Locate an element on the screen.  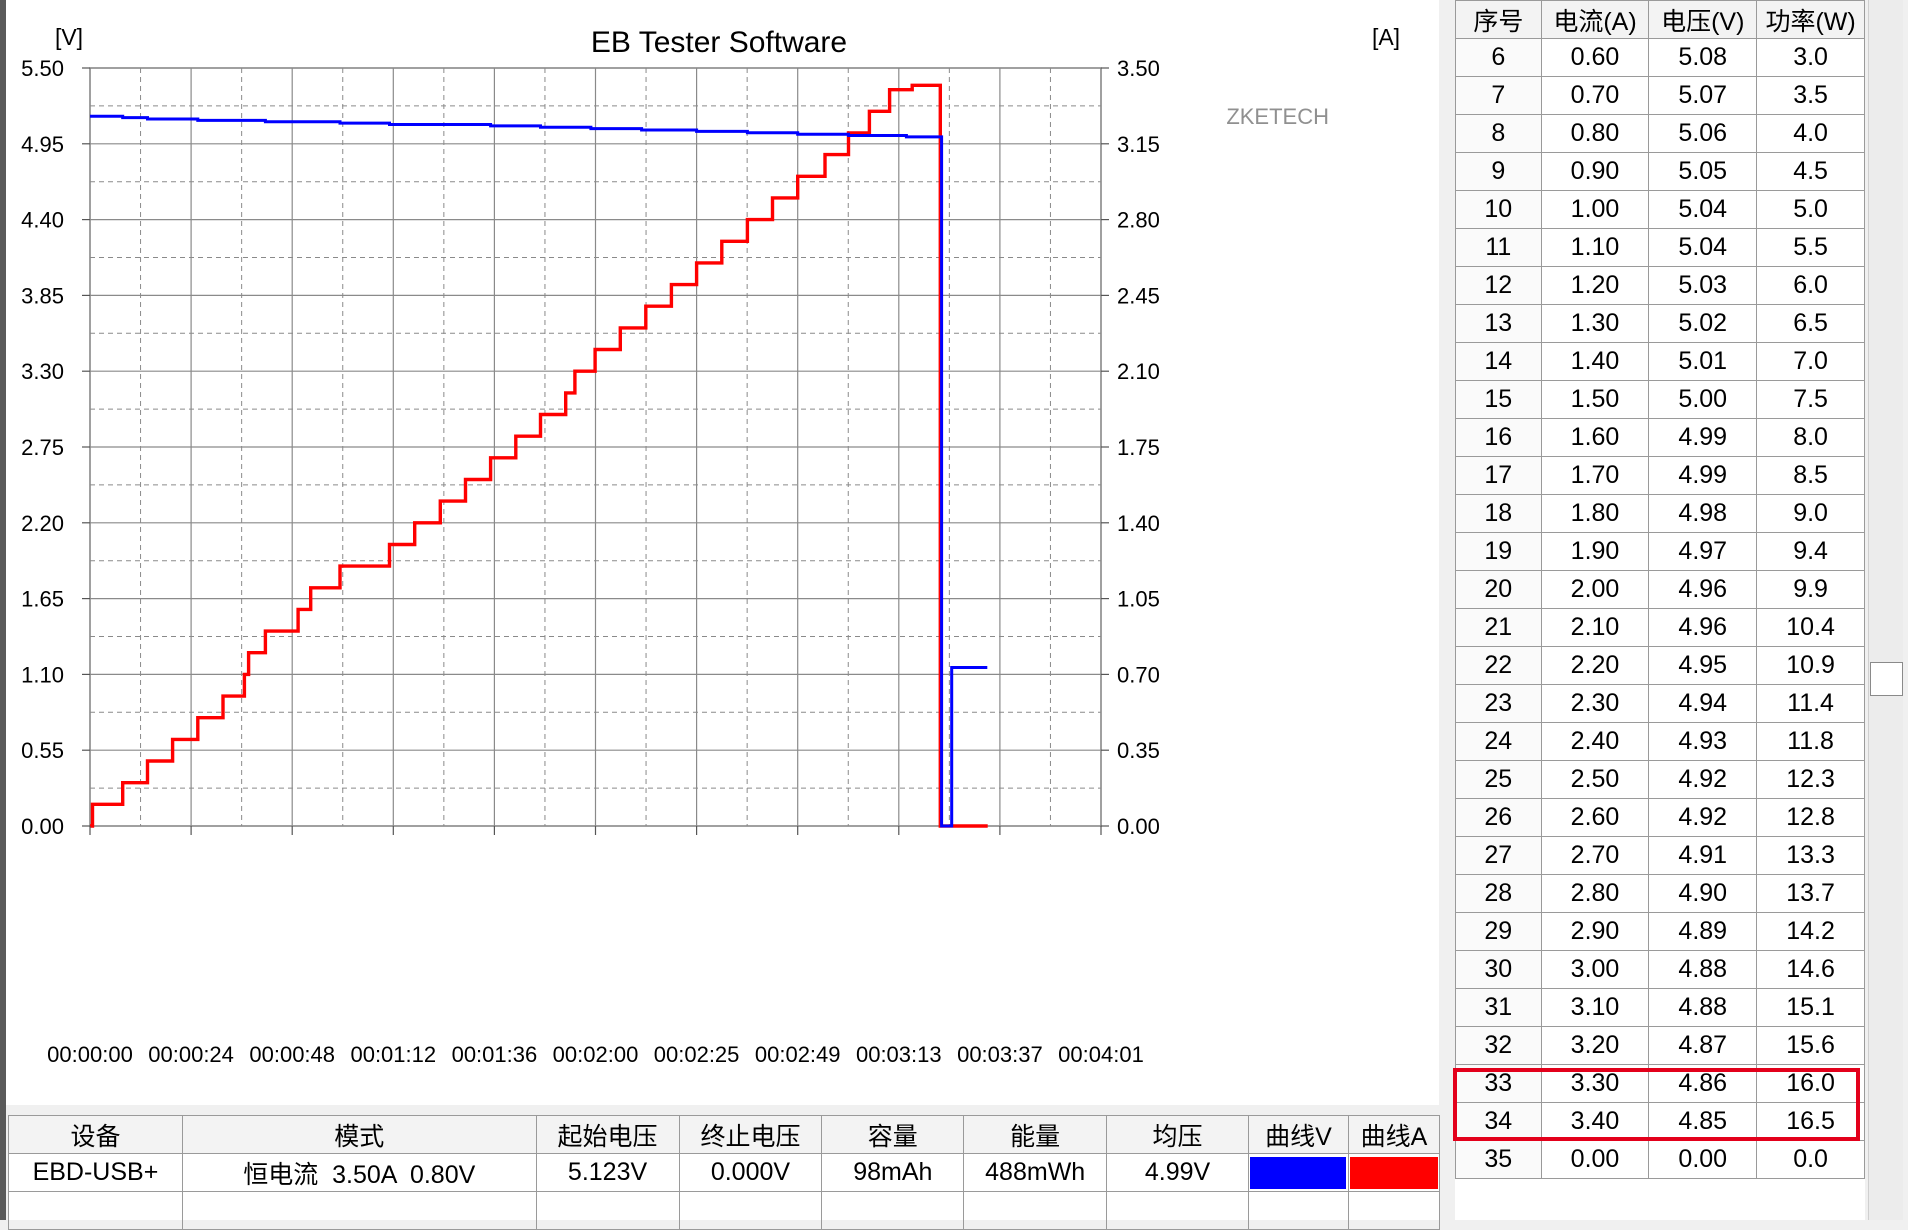
table-row: 15 1.50 5.00 7.5 is located at coordinates (1660, 399).